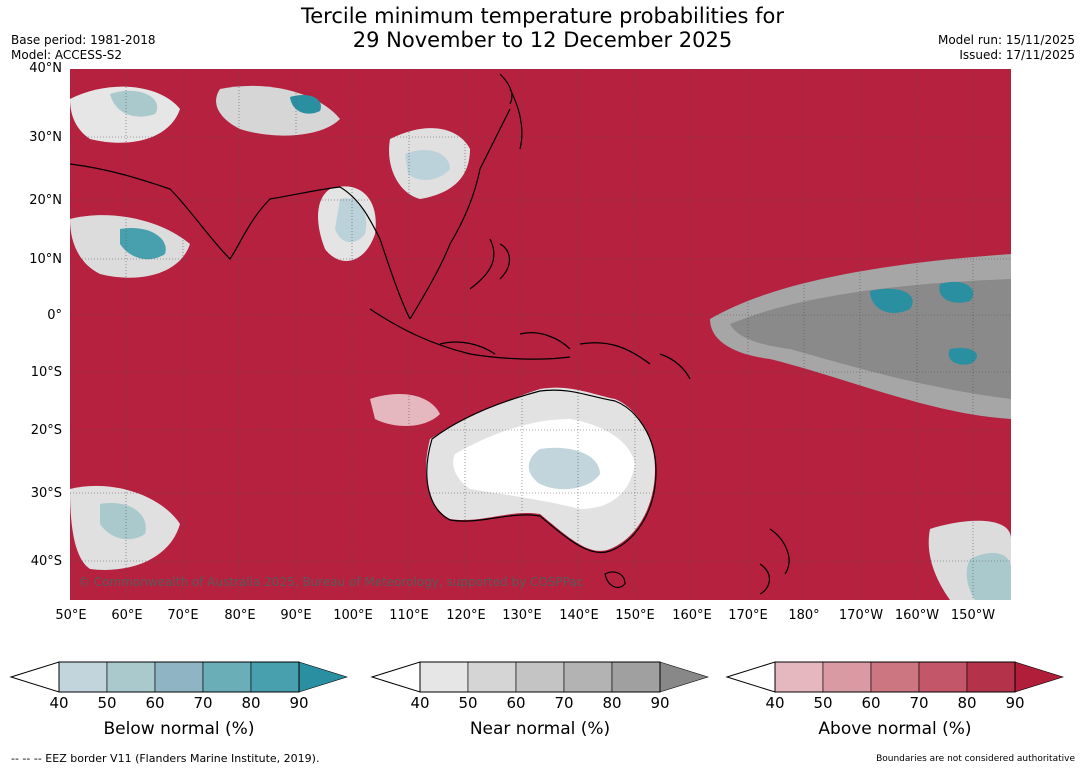 This screenshot has height=770, width=1085. Describe the element at coordinates (251, 703) in the screenshot. I see `cbar-below-tick: 80` at that location.